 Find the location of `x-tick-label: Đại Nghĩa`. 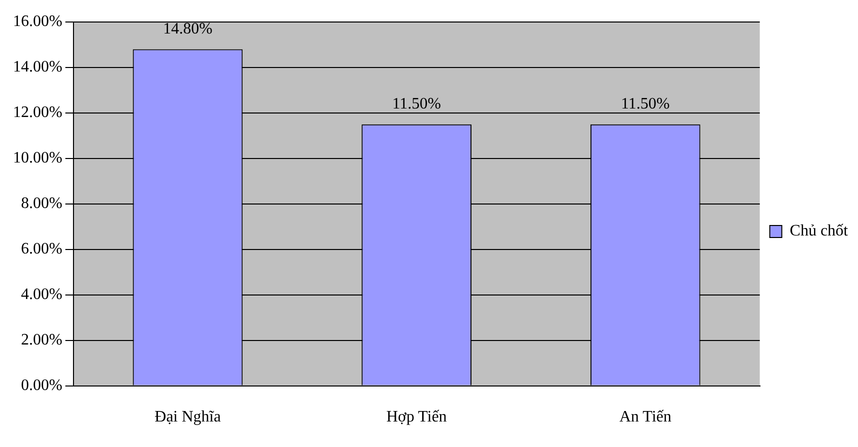

x-tick-label: Đại Nghĩa is located at coordinates (187, 417).